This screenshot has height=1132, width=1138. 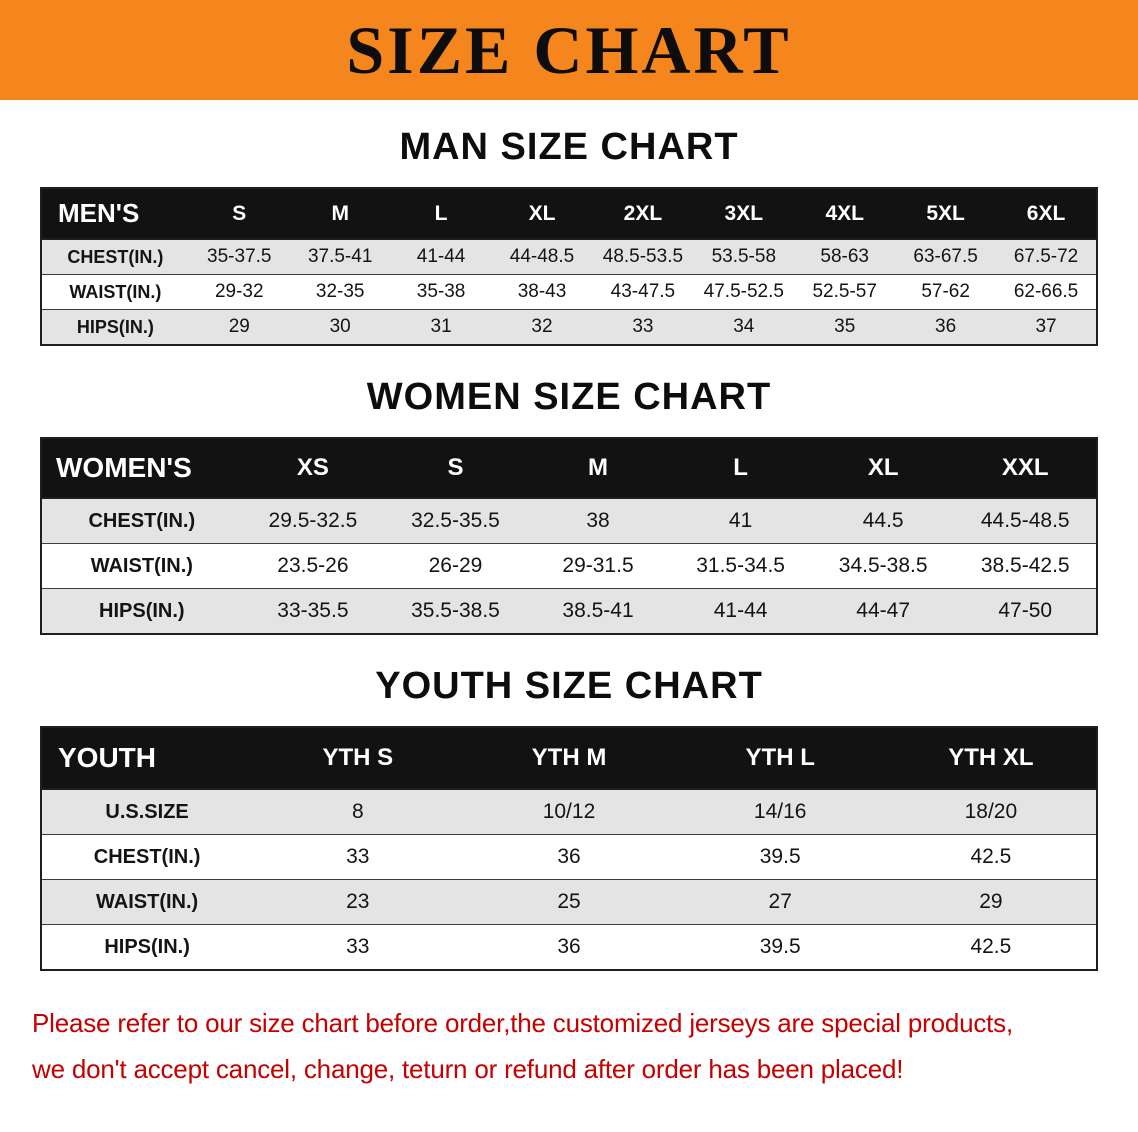 I want to click on mens-size-value-cell: 35-38, so click(x=441, y=292).